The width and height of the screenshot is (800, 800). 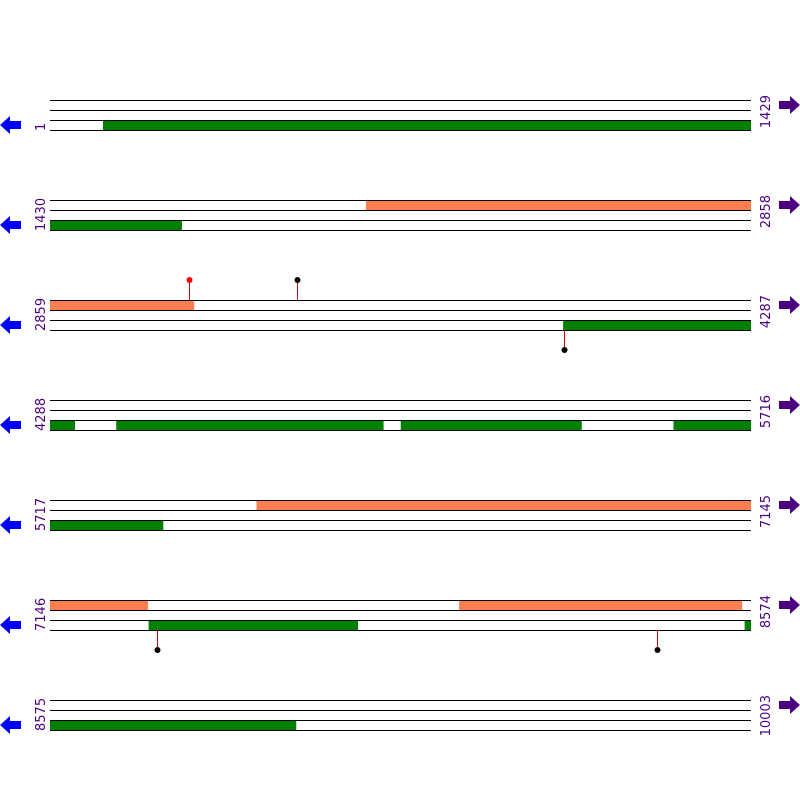 I want to click on row-start-coordinate: 7146, so click(x=41, y=614).